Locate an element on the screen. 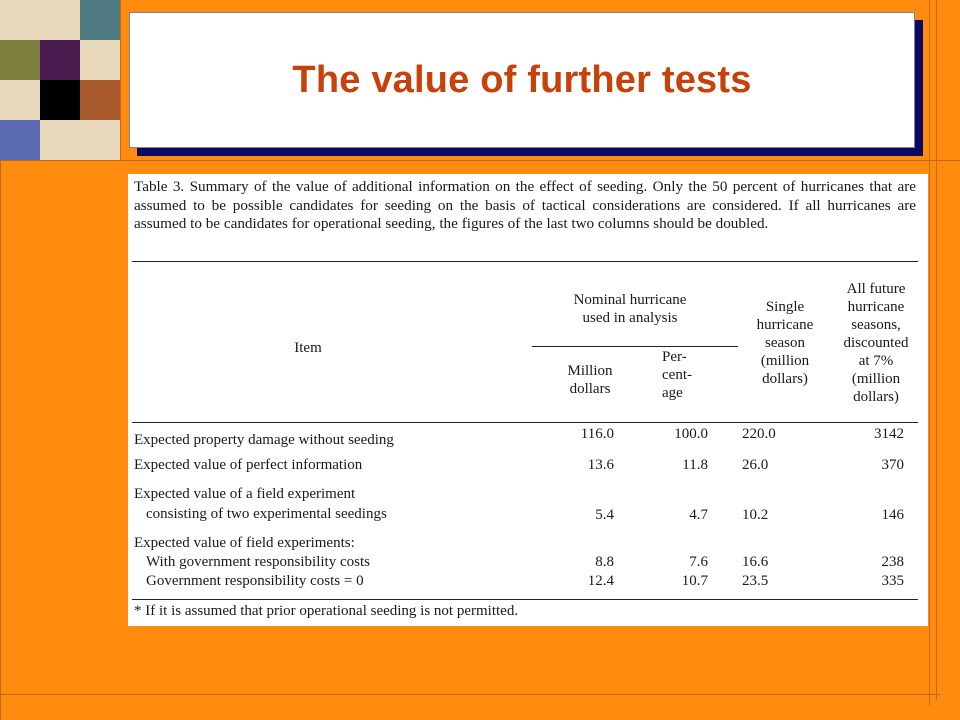 This screenshot has height=720, width=960. slide-title: The value of further tests is located at coordinates (522, 79).